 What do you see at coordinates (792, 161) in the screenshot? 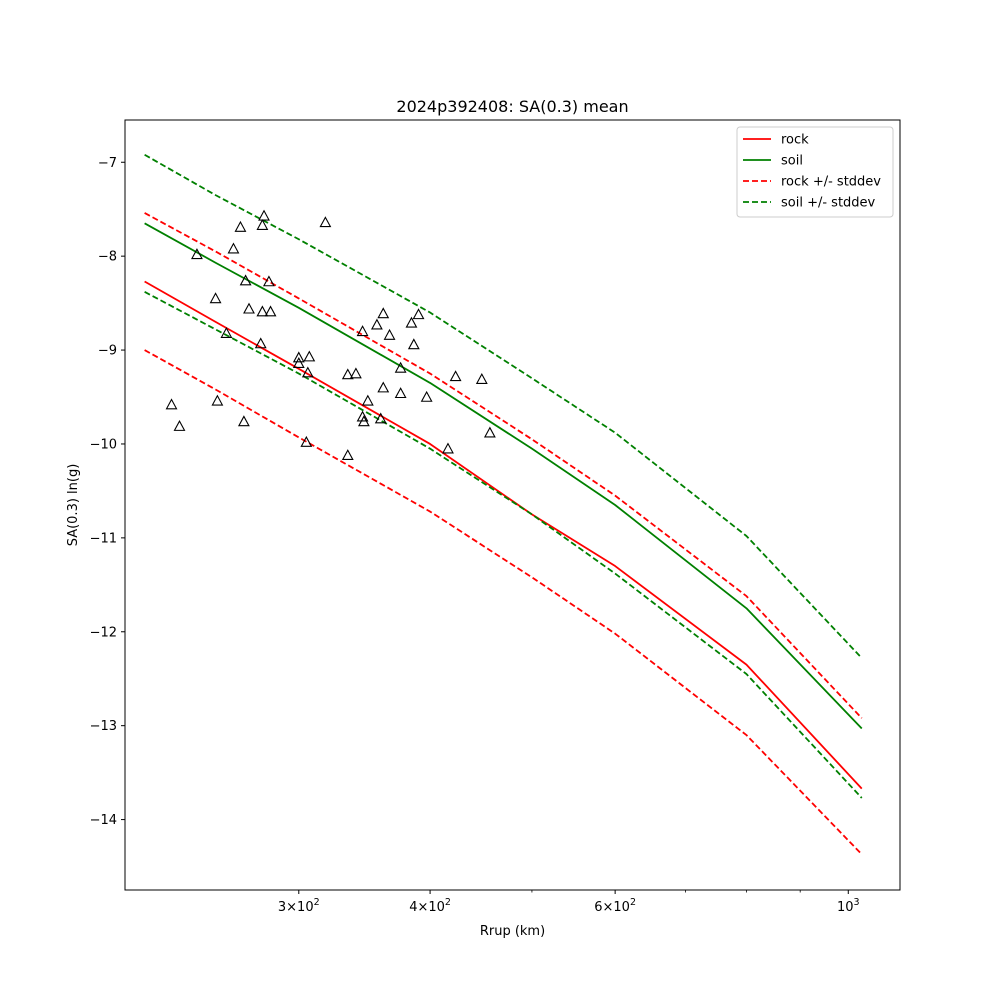
I see `legend-label-1: soil` at bounding box center [792, 161].